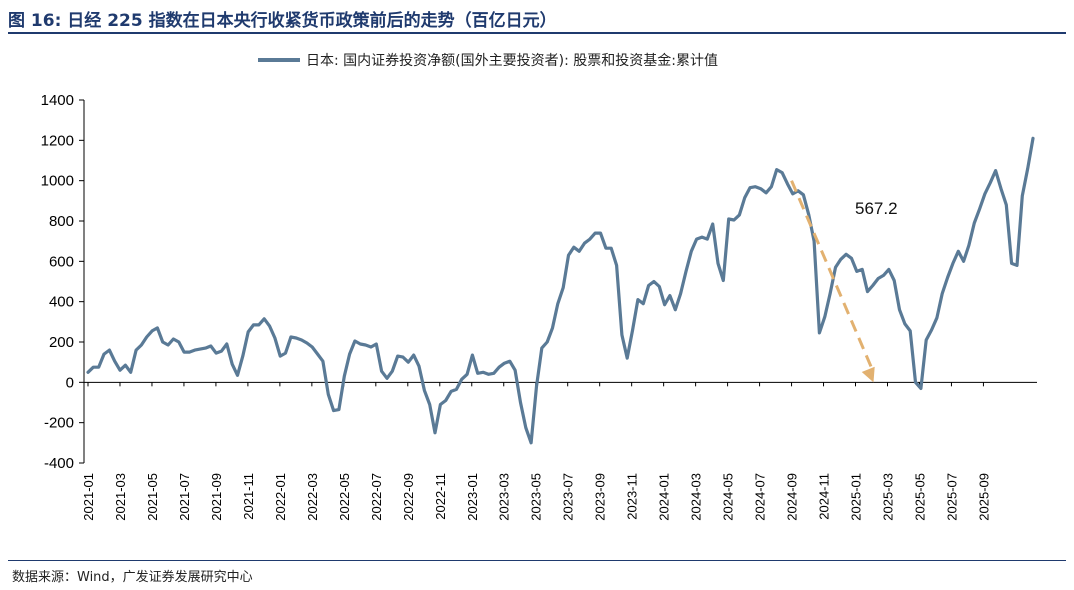 This screenshot has height=590, width=1074. I want to click on x-tick-label: 2022-07, so click(376, 497).